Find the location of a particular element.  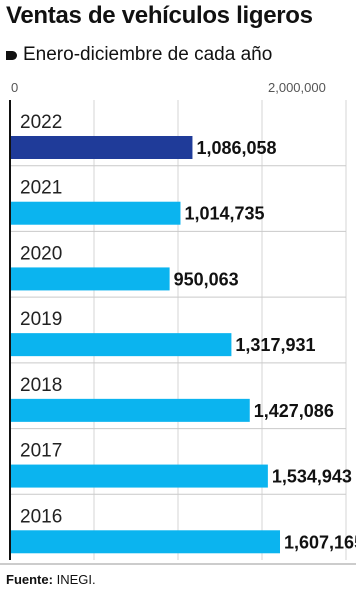

source-value: INEGI. is located at coordinates (76, 579).